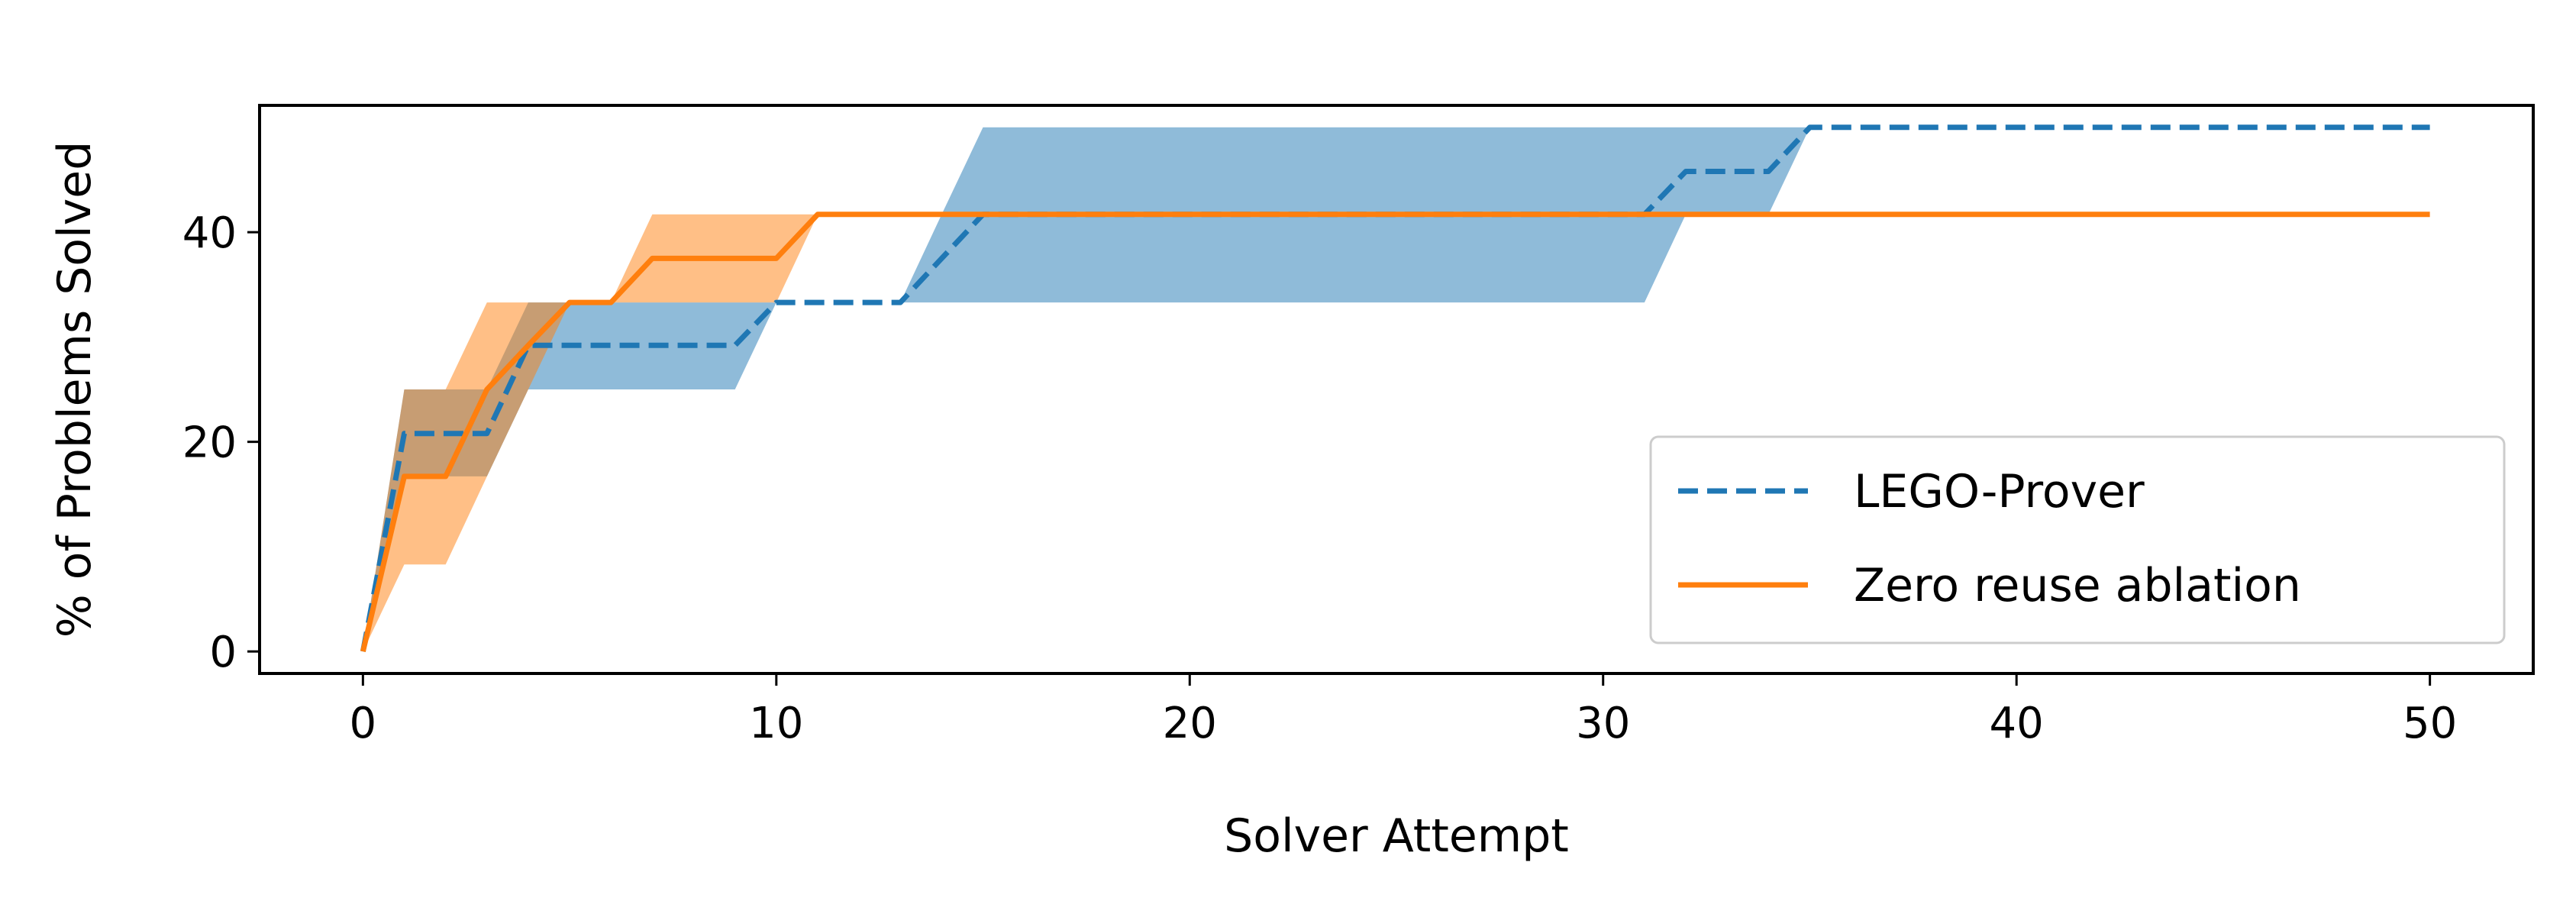 The image size is (2576, 914). What do you see at coordinates (2017, 723) in the screenshot?
I see `x-tick-label: 40` at bounding box center [2017, 723].